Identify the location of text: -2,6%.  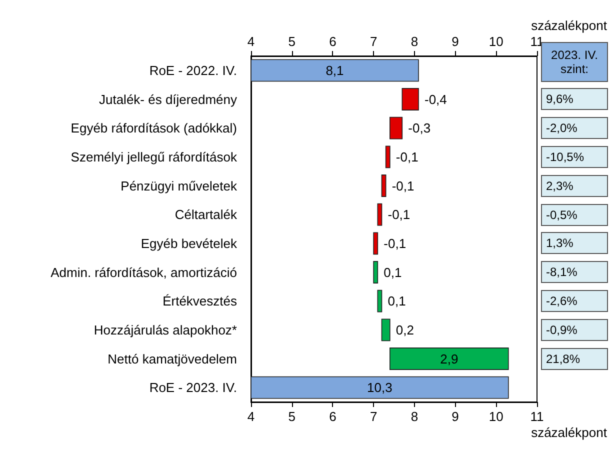
(574, 301).